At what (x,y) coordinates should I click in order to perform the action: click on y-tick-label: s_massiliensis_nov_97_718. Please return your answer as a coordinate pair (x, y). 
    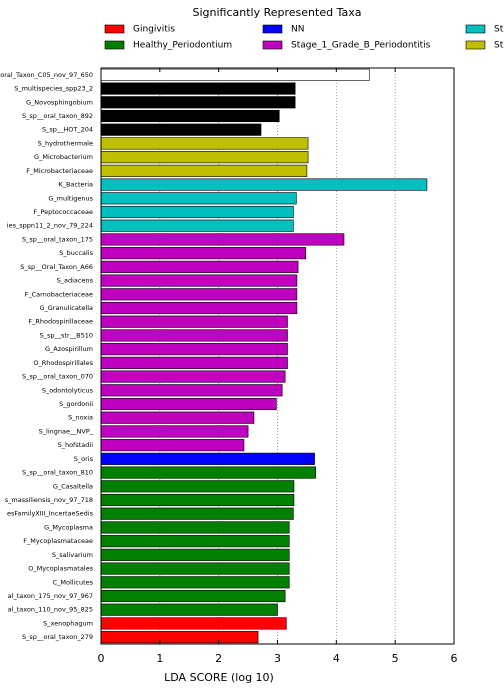
    Looking at the image, I should click on (49, 500).